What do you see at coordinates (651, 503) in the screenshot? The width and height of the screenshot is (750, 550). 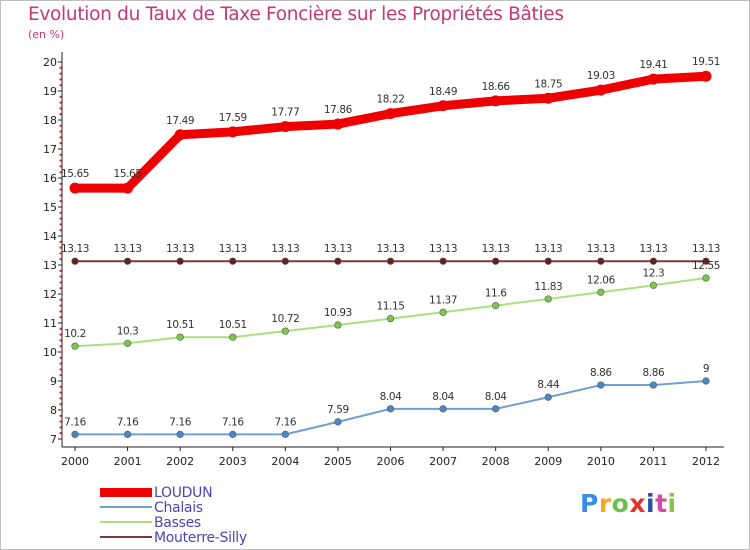 I see `logo-letter: i` at bounding box center [651, 503].